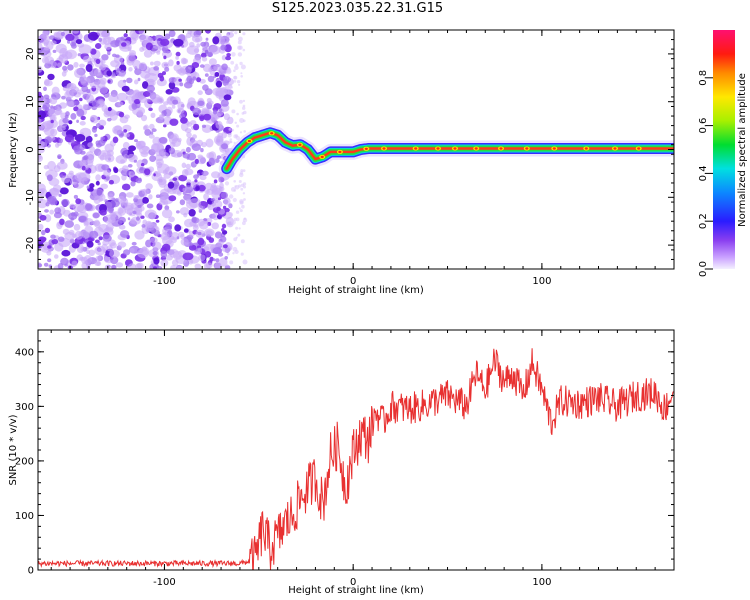  Describe the element at coordinates (703, 126) in the screenshot. I see `colorbar-tick-label: 0.6` at that location.